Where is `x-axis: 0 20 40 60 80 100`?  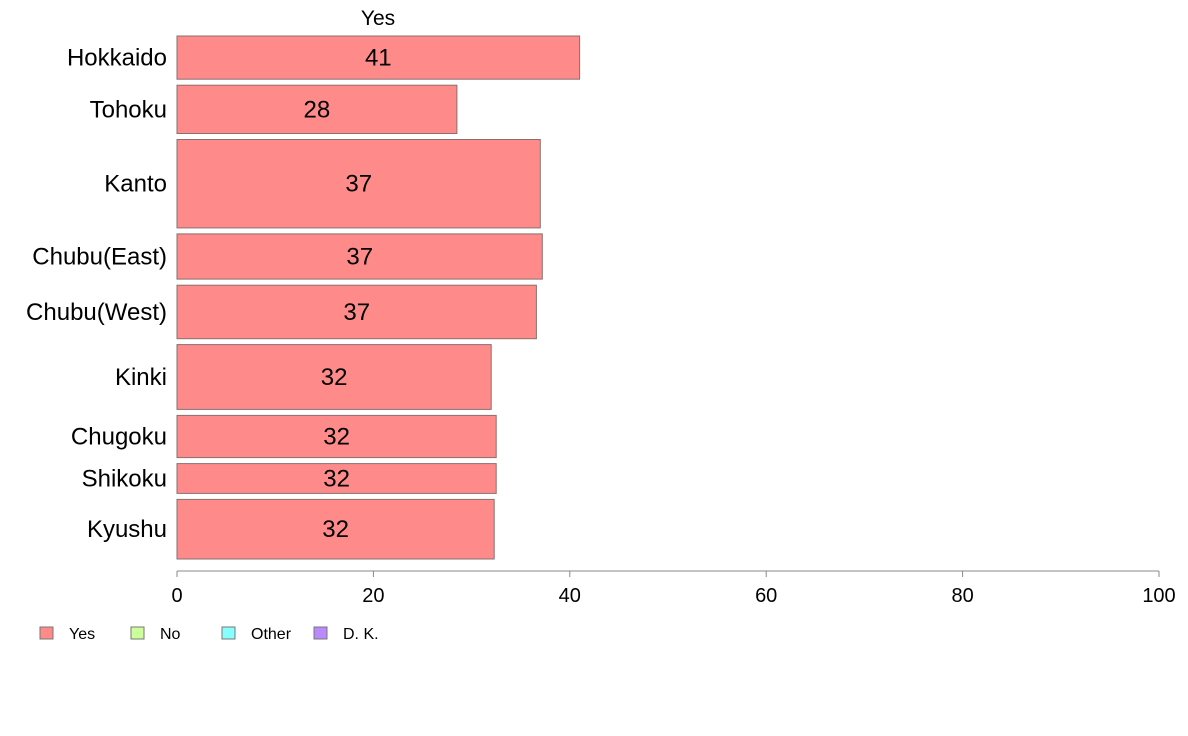 x-axis: 0 20 40 60 80 100 is located at coordinates (673, 588).